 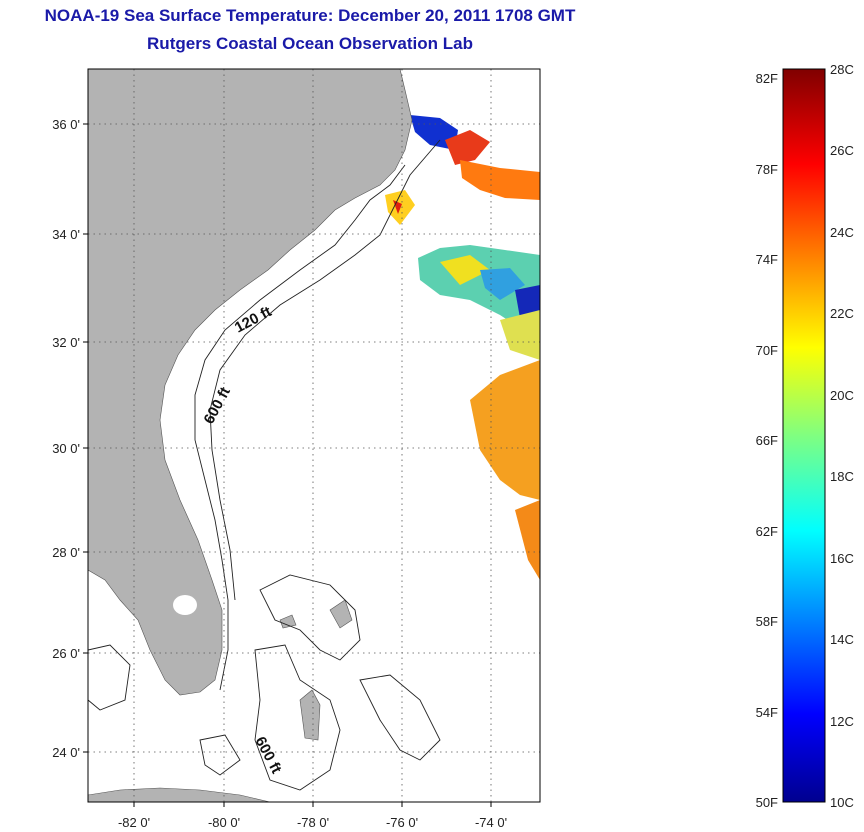 I want to click on colorbar-c-26: 26C, so click(x=842, y=150).